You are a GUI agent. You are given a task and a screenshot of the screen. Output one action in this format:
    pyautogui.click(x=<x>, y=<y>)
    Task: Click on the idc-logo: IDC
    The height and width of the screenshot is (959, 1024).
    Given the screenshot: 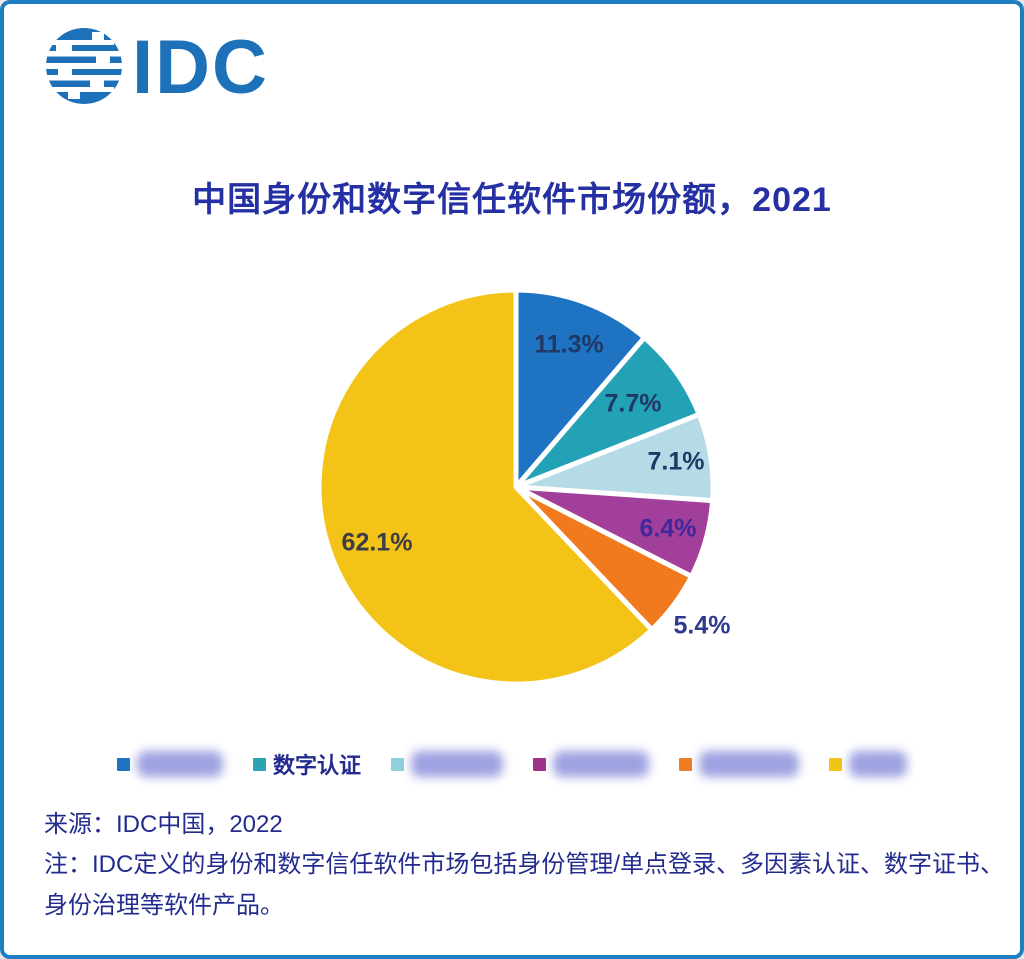 What is the action you would take?
    pyautogui.click(x=156, y=67)
    